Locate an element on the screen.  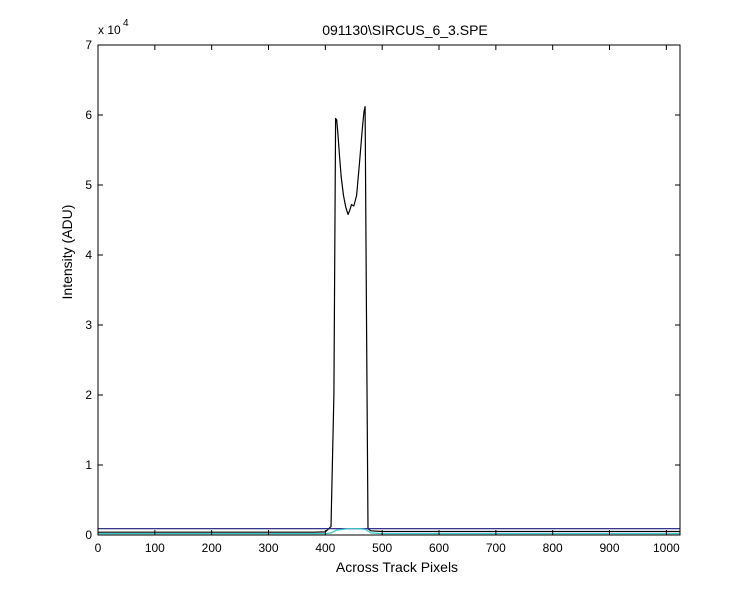
y-tick-label: 4 is located at coordinates (88, 255).